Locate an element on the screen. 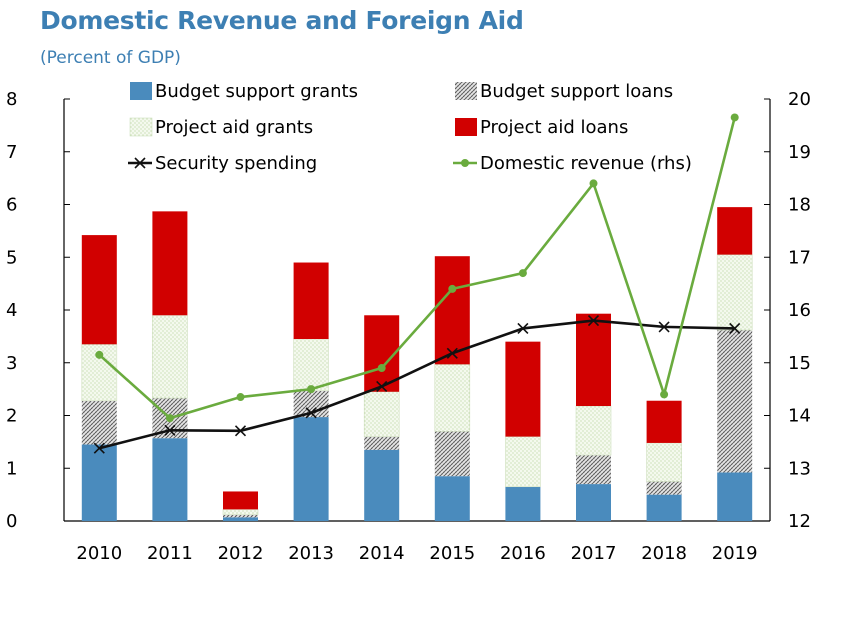  y2-tick-label: 13 is located at coordinates (799, 468).